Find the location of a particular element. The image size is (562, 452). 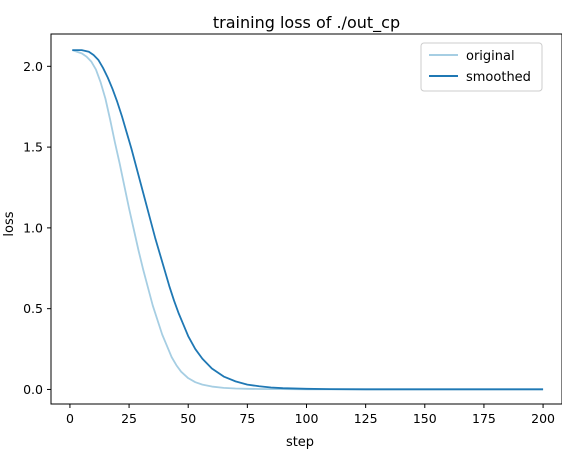

y-axis-label: loss is located at coordinates (9, 223).